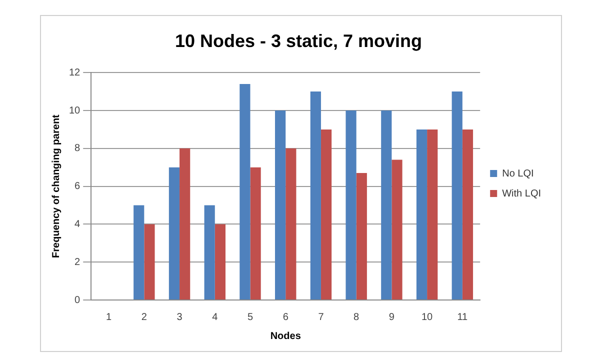 The width and height of the screenshot is (595, 359). I want to click on y-tick-label: 6, so click(77, 186).